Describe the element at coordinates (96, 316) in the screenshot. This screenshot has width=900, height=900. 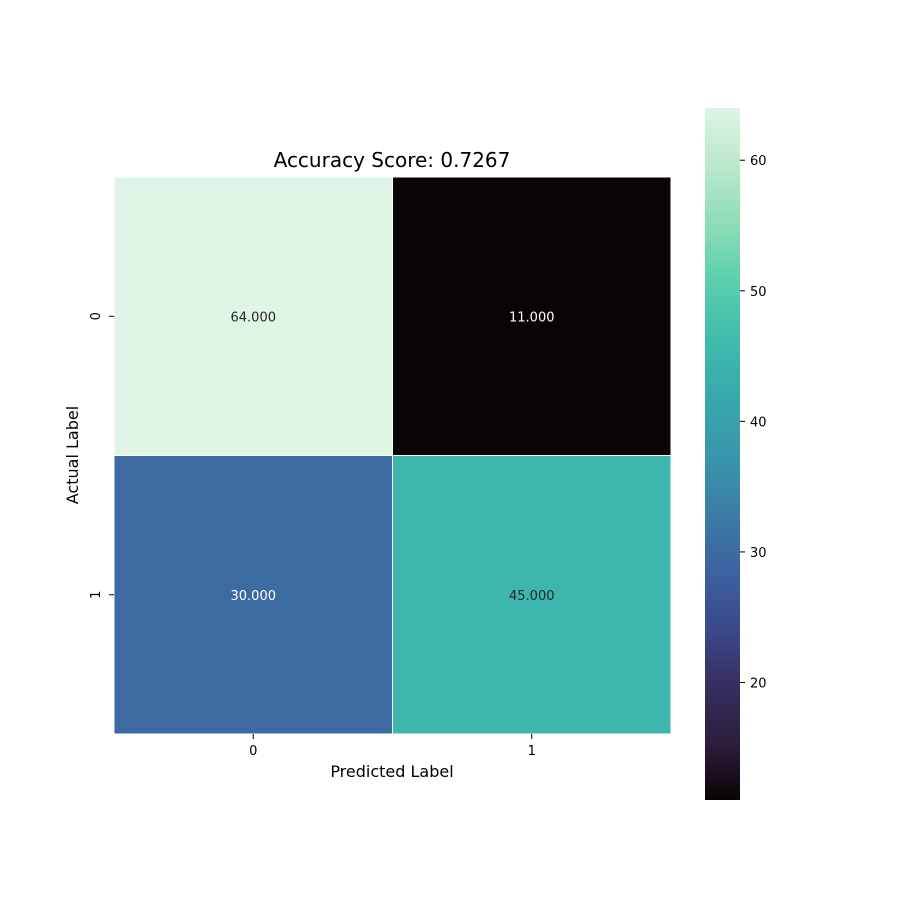
I see `y-tick-label-0: 0` at that location.